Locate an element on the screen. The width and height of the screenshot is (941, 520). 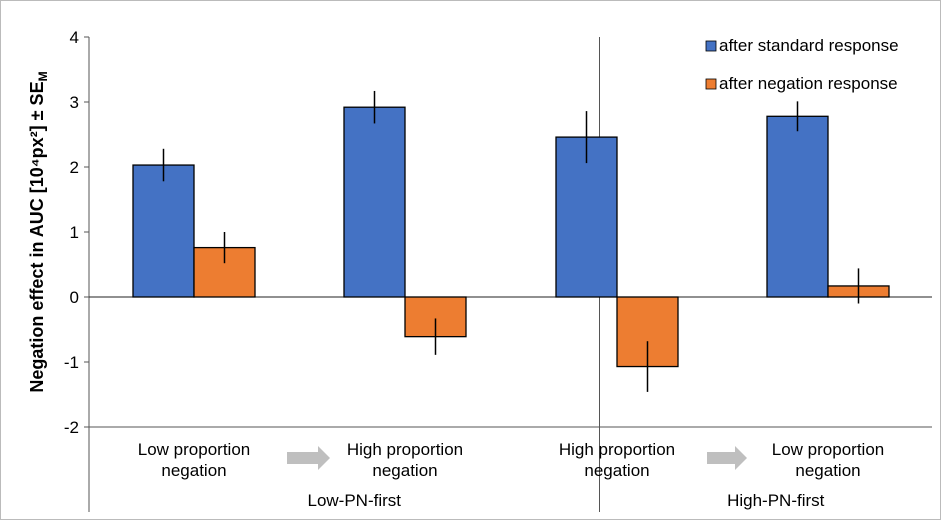
y-tick-label: 0 is located at coordinates (74, 297).